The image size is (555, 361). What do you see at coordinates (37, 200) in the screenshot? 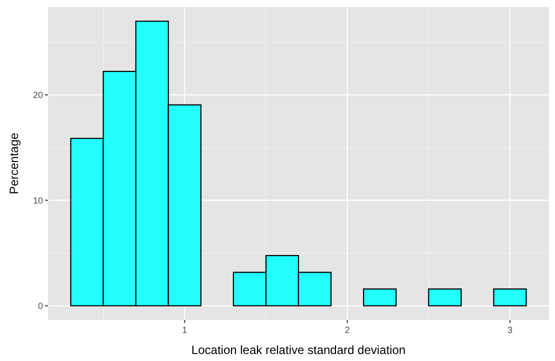
I see `y-tick-label: 10` at bounding box center [37, 200].